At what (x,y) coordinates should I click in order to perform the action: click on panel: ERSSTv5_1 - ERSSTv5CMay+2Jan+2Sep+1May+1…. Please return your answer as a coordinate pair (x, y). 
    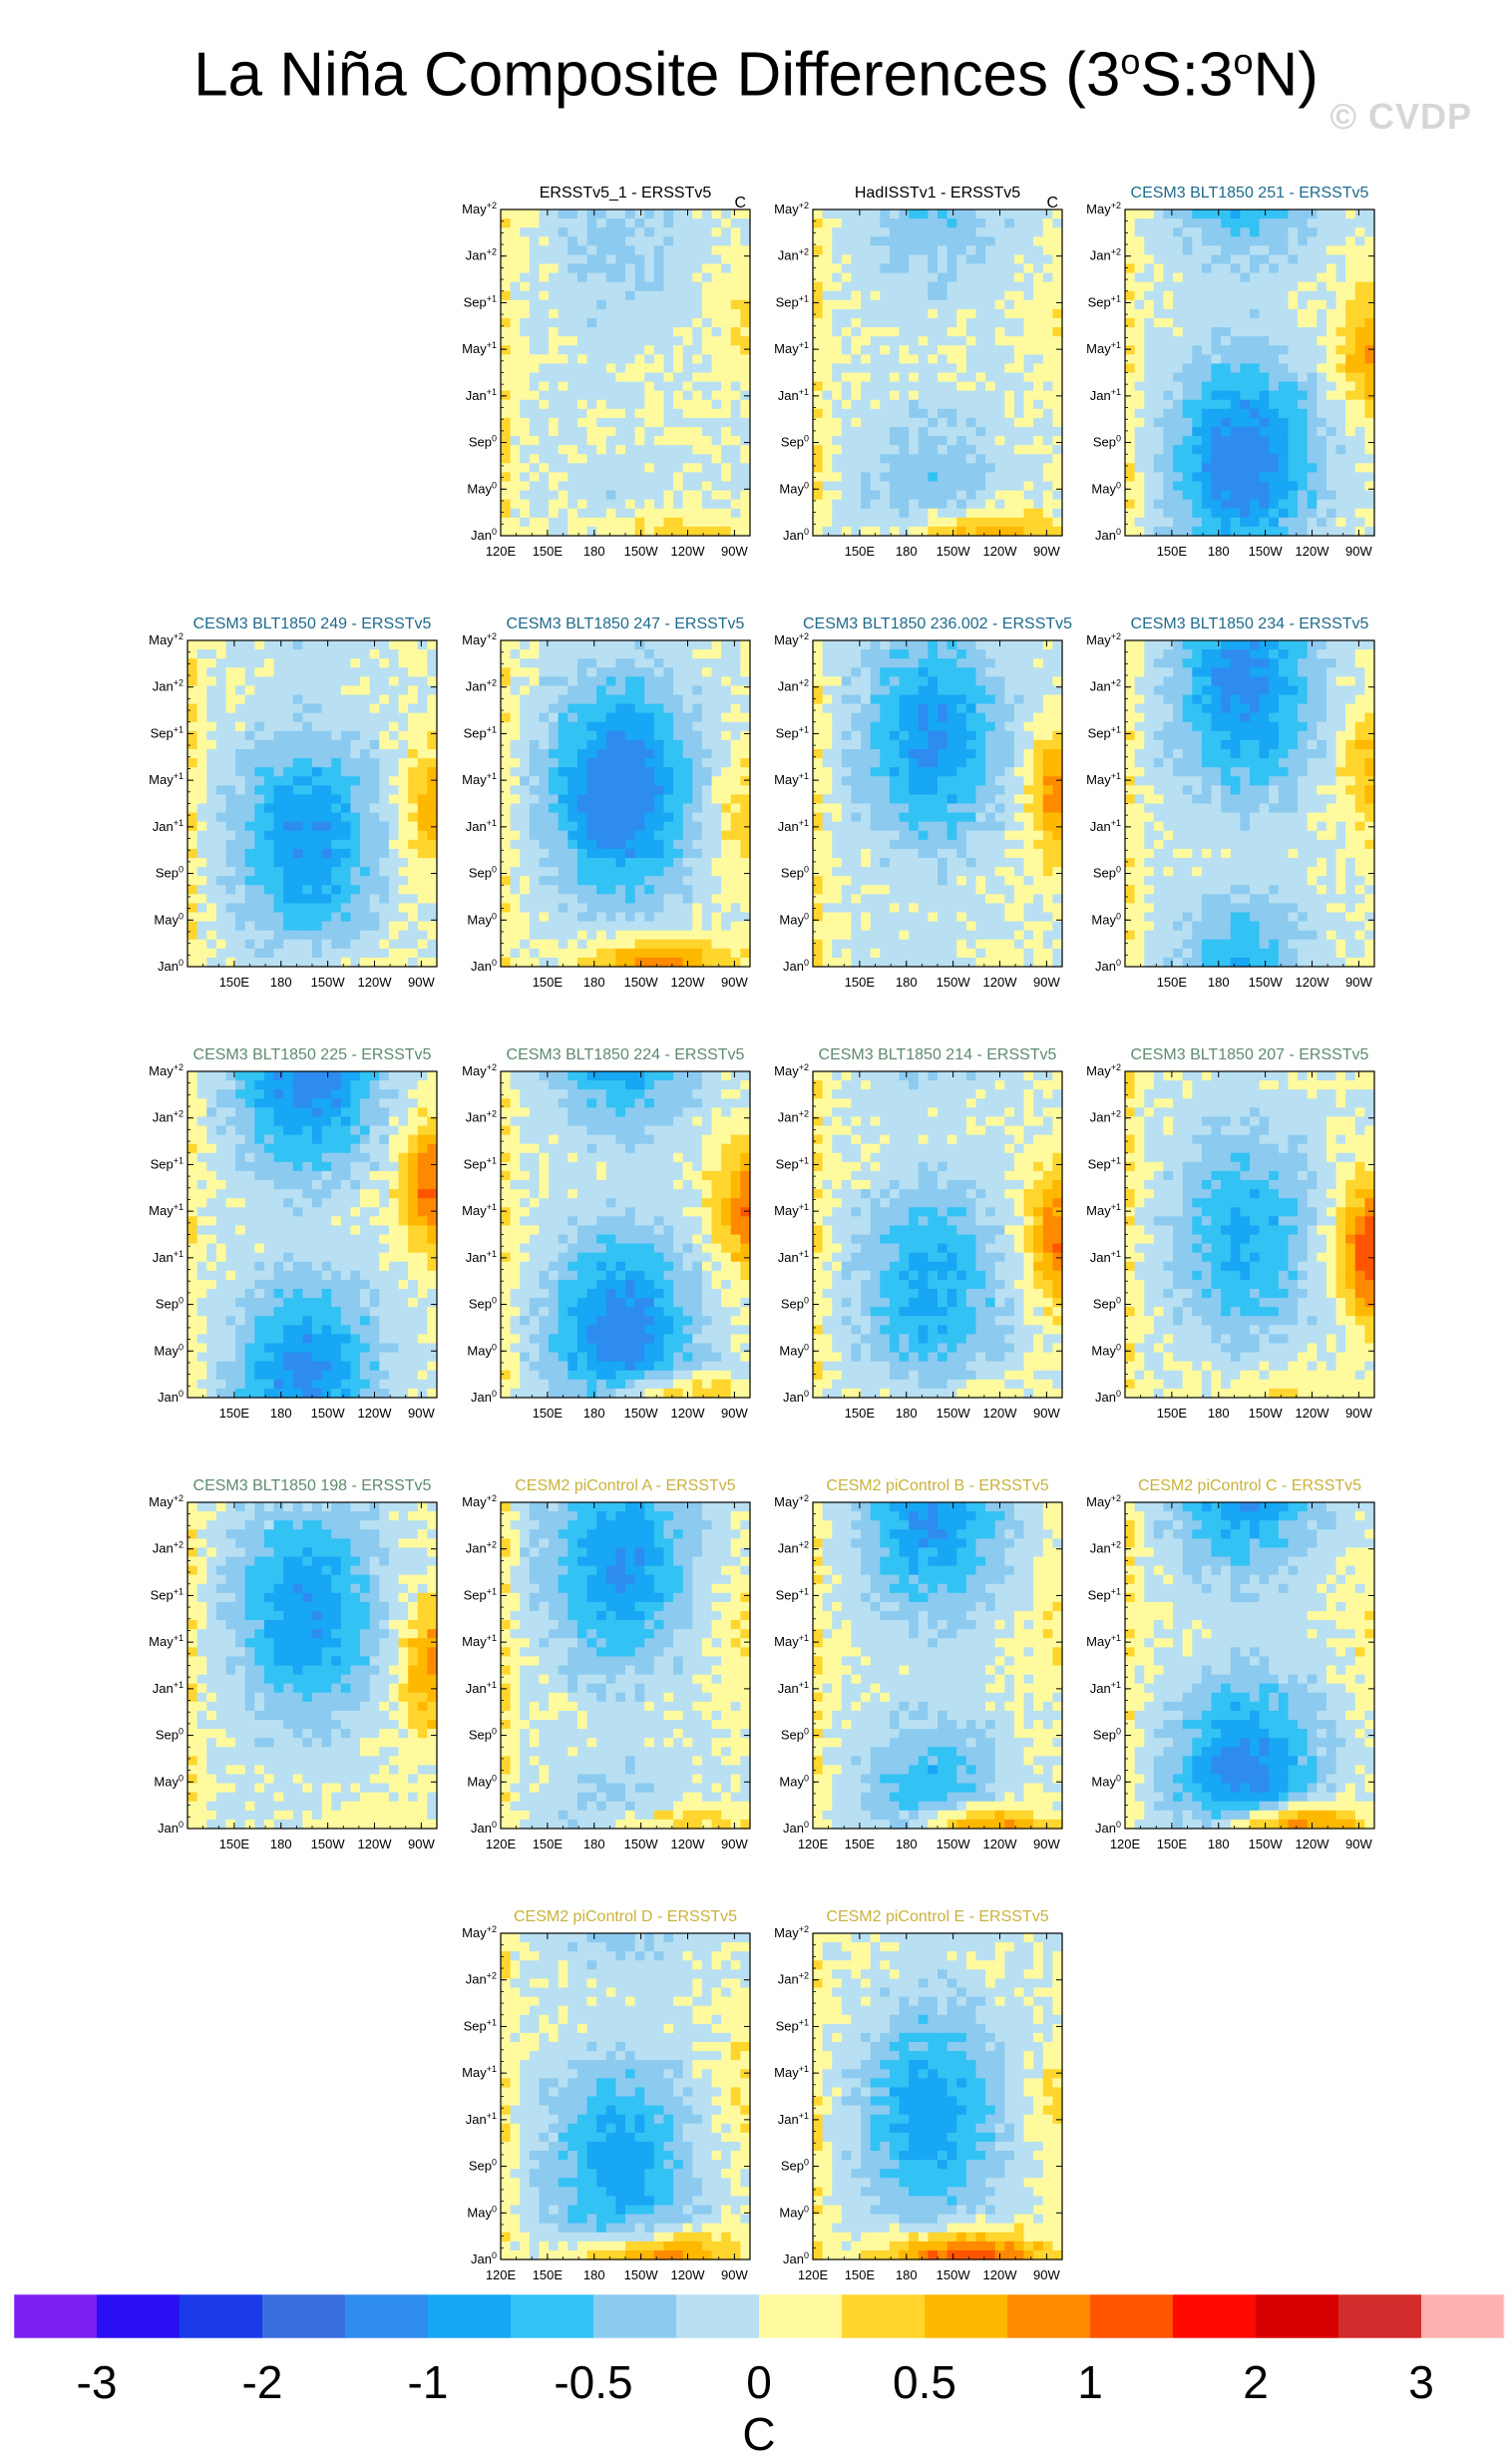
    Looking at the image, I should click on (606, 372).